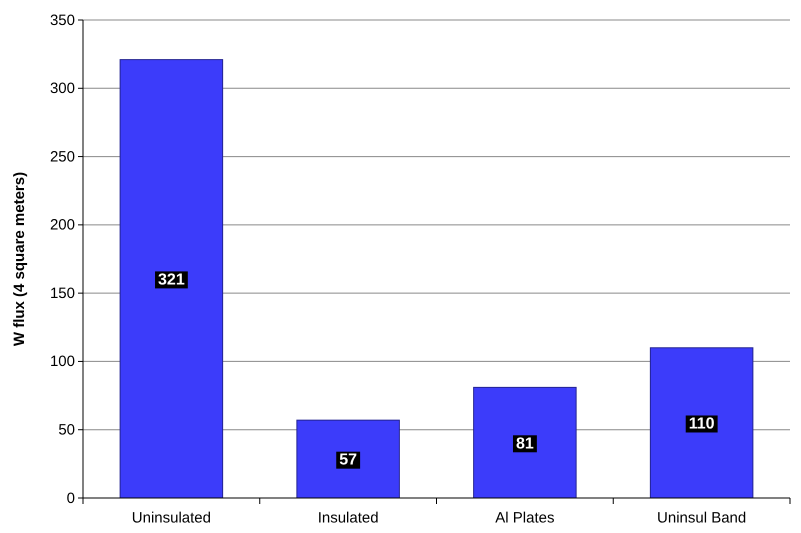  I want to click on y-tick-label: 100, so click(62, 361).